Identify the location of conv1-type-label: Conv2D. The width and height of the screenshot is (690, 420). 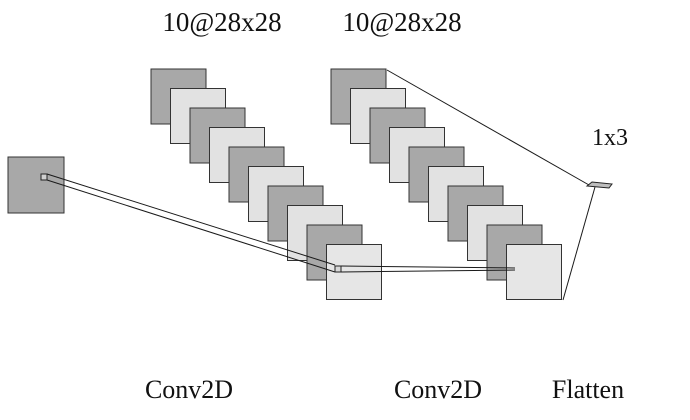
(189, 389).